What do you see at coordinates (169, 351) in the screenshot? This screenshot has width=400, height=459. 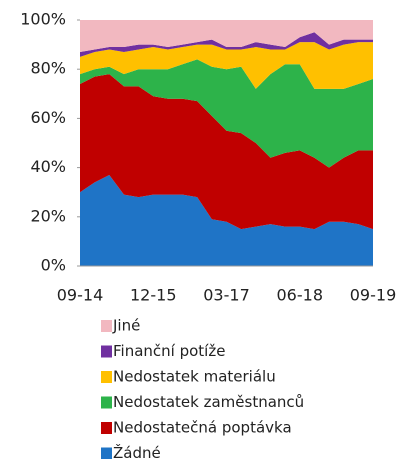 I see `legend-label: Finanční potíže` at bounding box center [169, 351].